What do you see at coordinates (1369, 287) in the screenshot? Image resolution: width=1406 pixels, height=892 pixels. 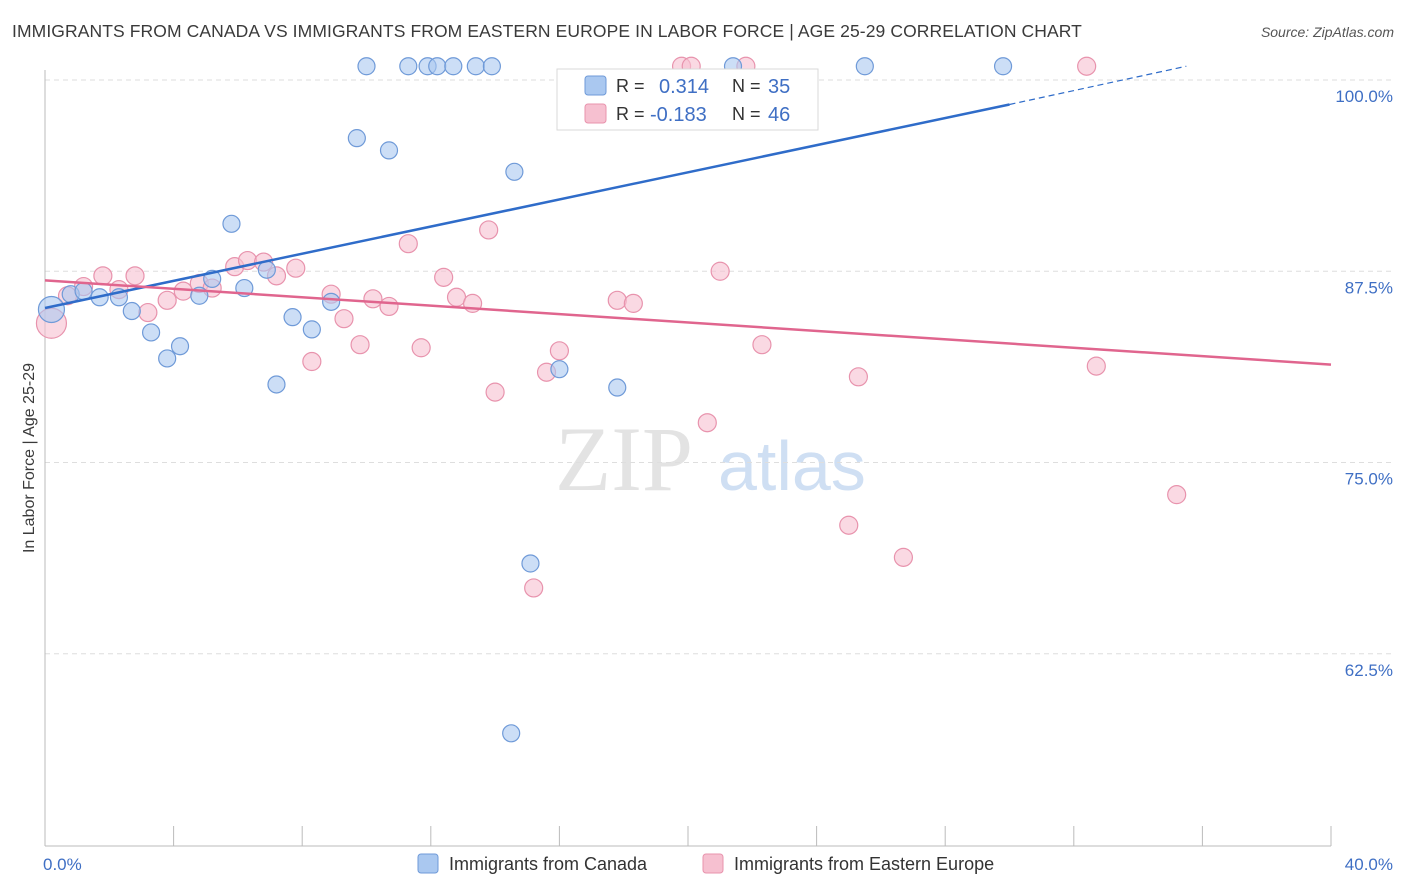 I see `y-tick-label-2: 87.5%` at bounding box center [1369, 287].